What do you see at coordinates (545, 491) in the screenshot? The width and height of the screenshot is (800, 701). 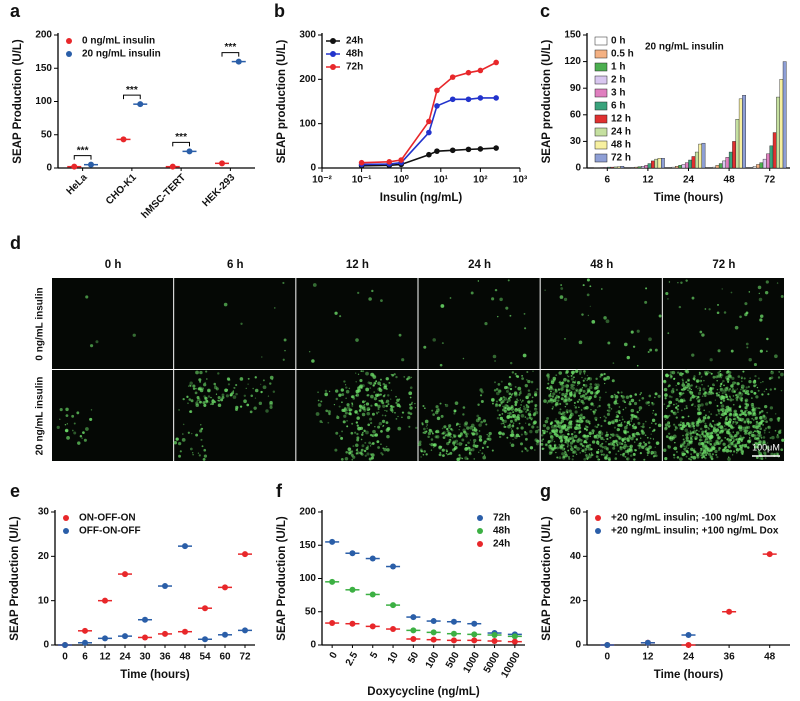 I see `panel-label: g` at bounding box center [545, 491].